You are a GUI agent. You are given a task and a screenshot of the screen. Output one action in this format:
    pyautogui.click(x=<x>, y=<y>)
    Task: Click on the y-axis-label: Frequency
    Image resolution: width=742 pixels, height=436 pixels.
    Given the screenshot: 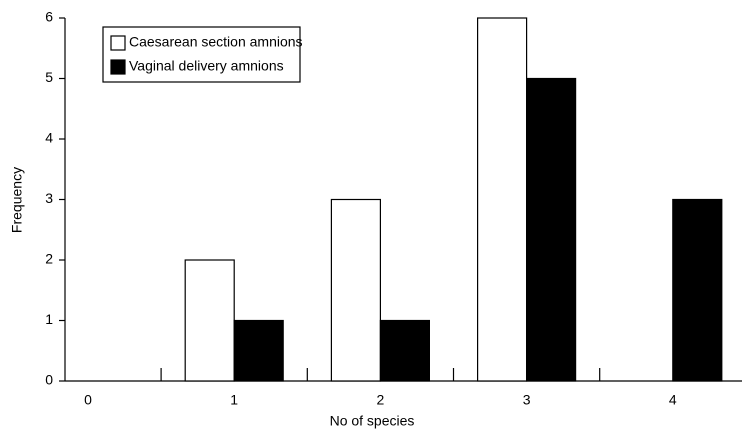 What is the action you would take?
    pyautogui.click(x=17, y=200)
    